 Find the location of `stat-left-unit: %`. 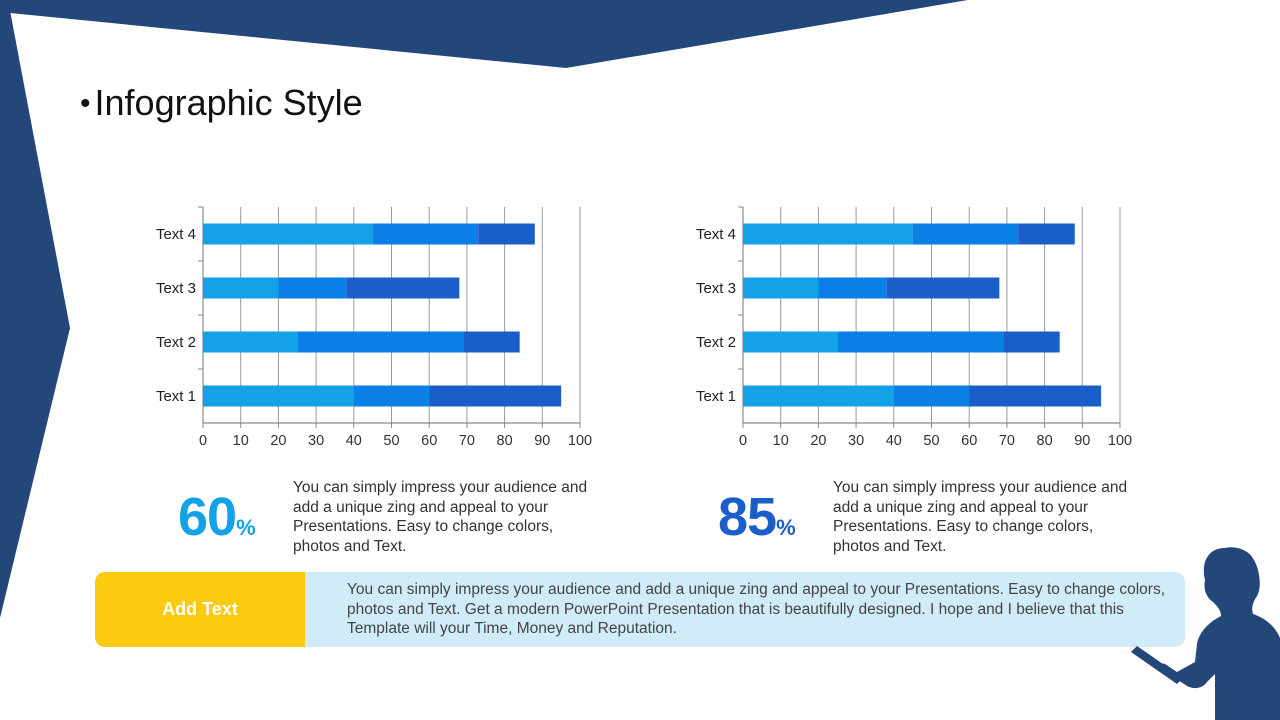

stat-left-unit: % is located at coordinates (246, 527).